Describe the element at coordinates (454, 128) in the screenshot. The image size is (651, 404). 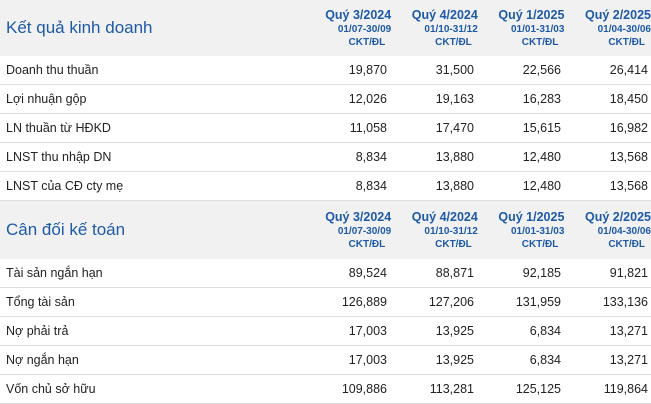
I see `row-value: 17,470` at that location.